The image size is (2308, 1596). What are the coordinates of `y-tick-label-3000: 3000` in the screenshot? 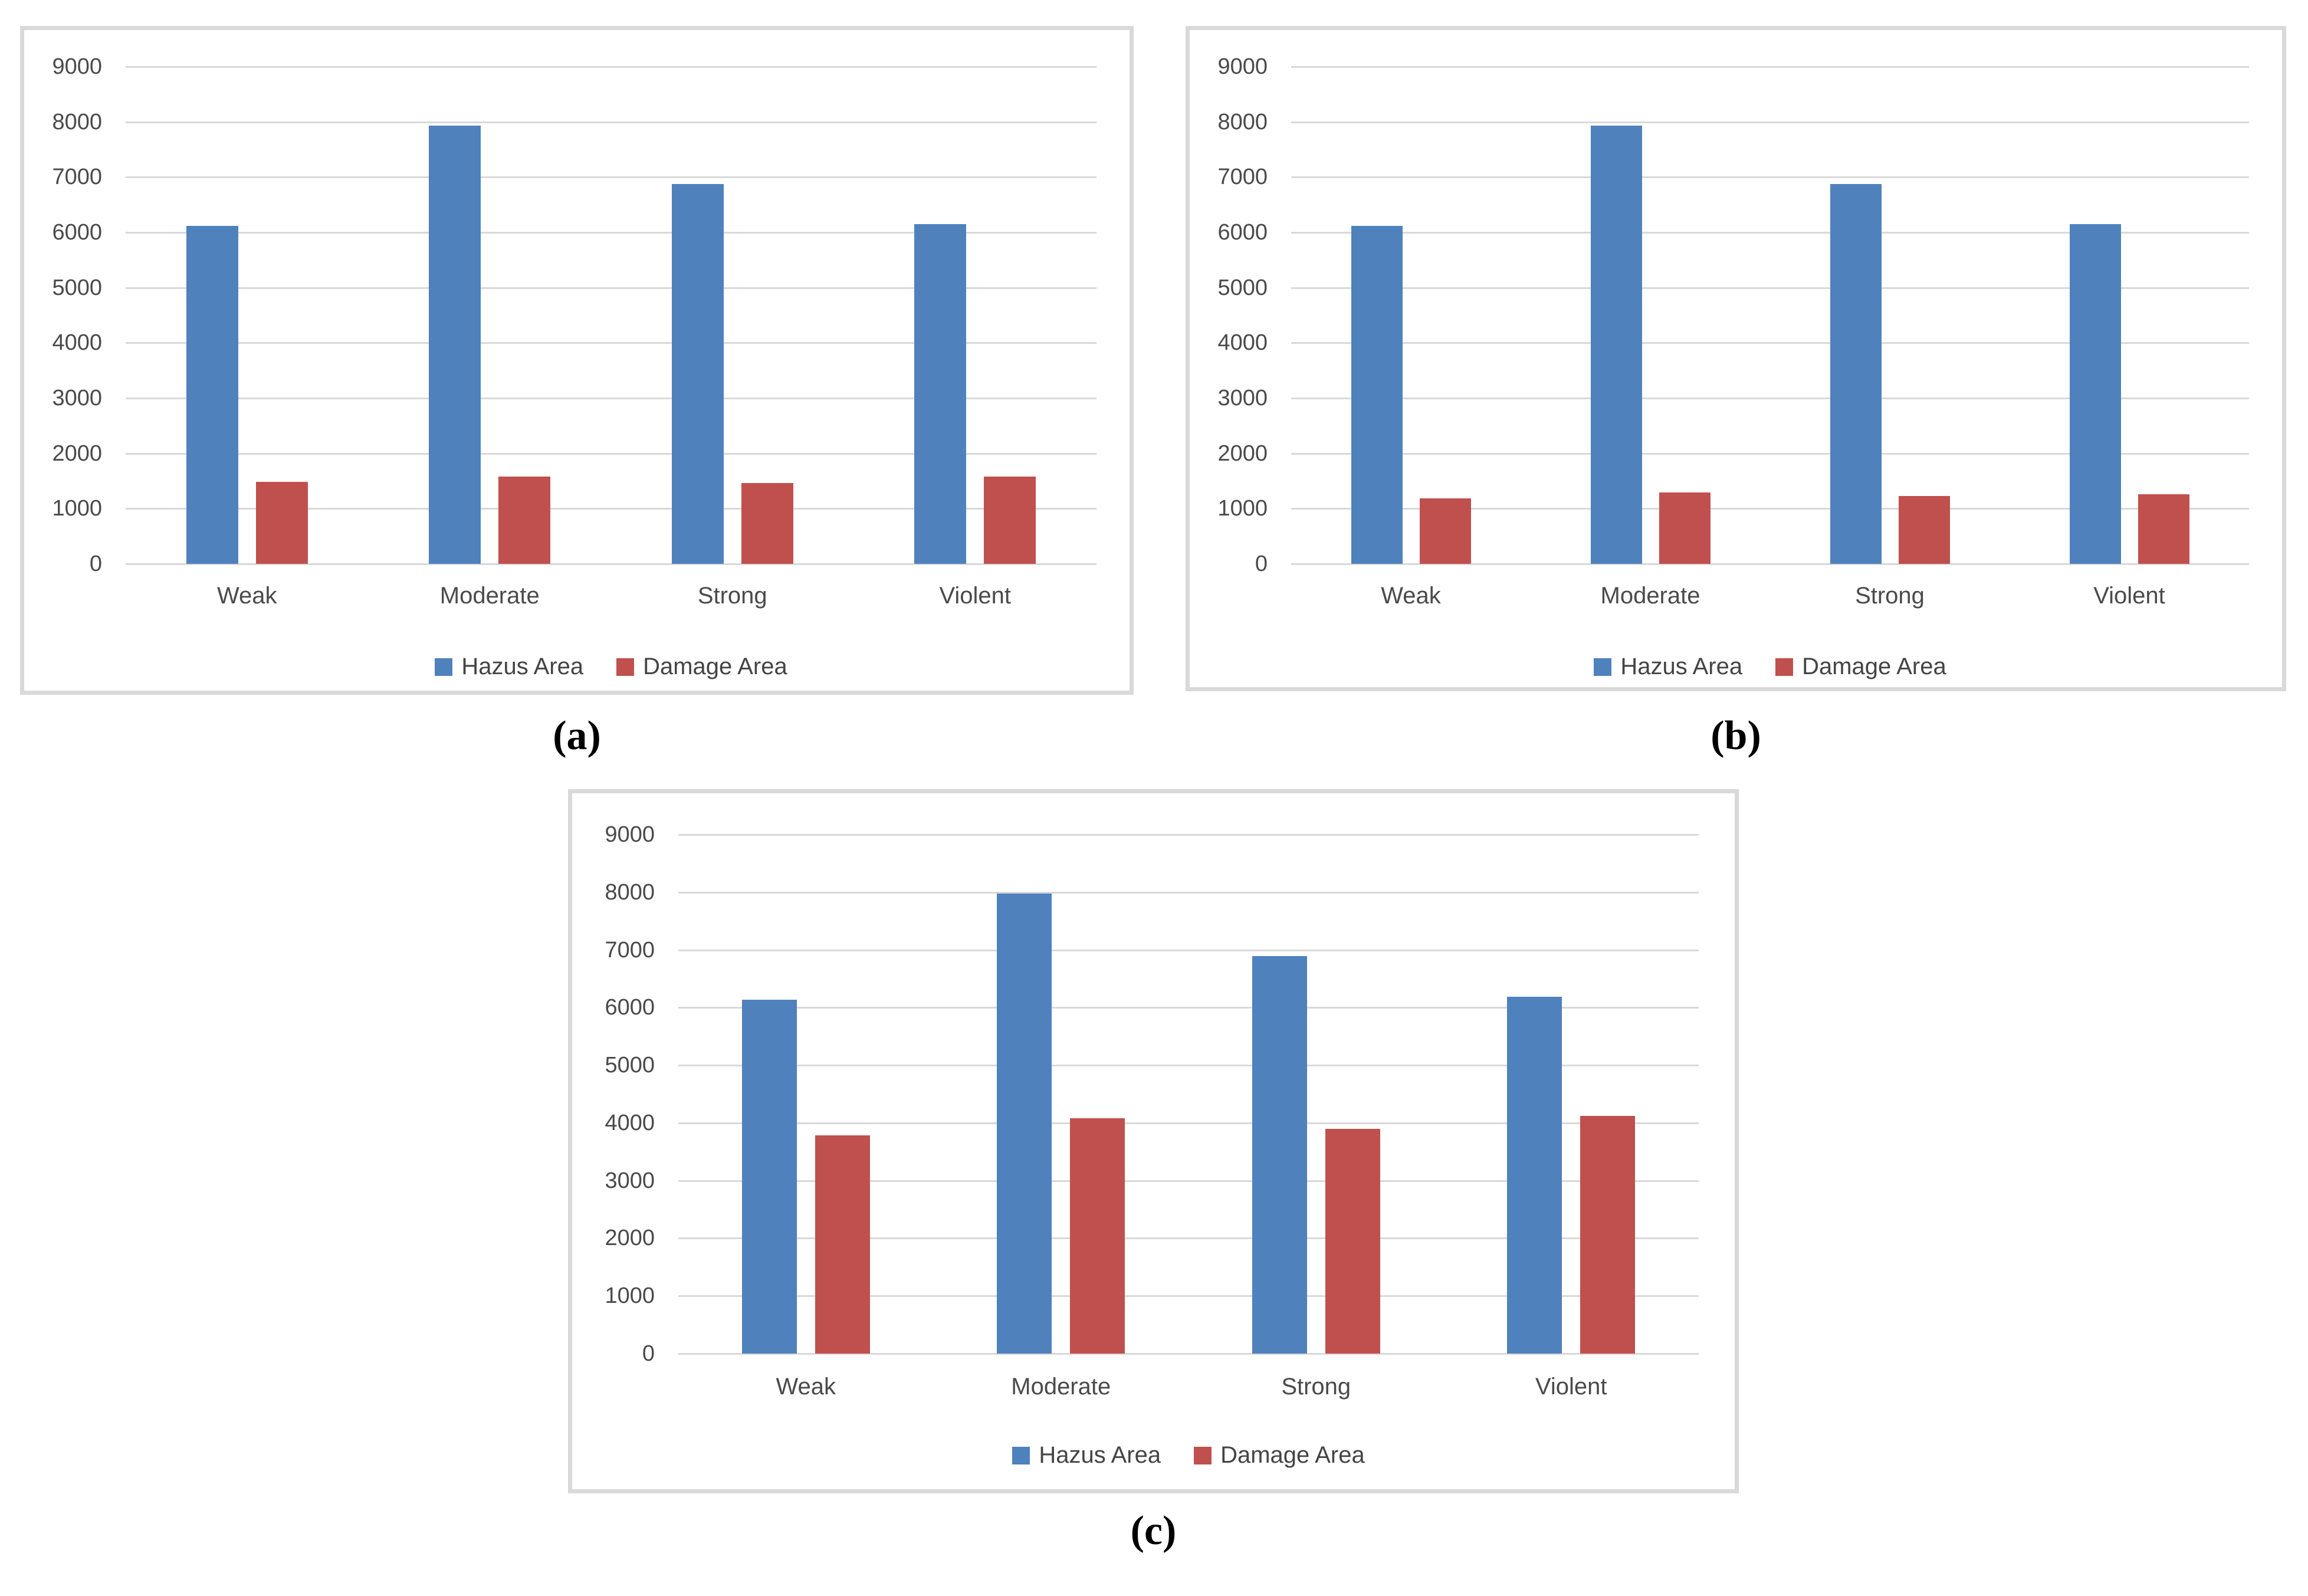 It's located at (1242, 399).